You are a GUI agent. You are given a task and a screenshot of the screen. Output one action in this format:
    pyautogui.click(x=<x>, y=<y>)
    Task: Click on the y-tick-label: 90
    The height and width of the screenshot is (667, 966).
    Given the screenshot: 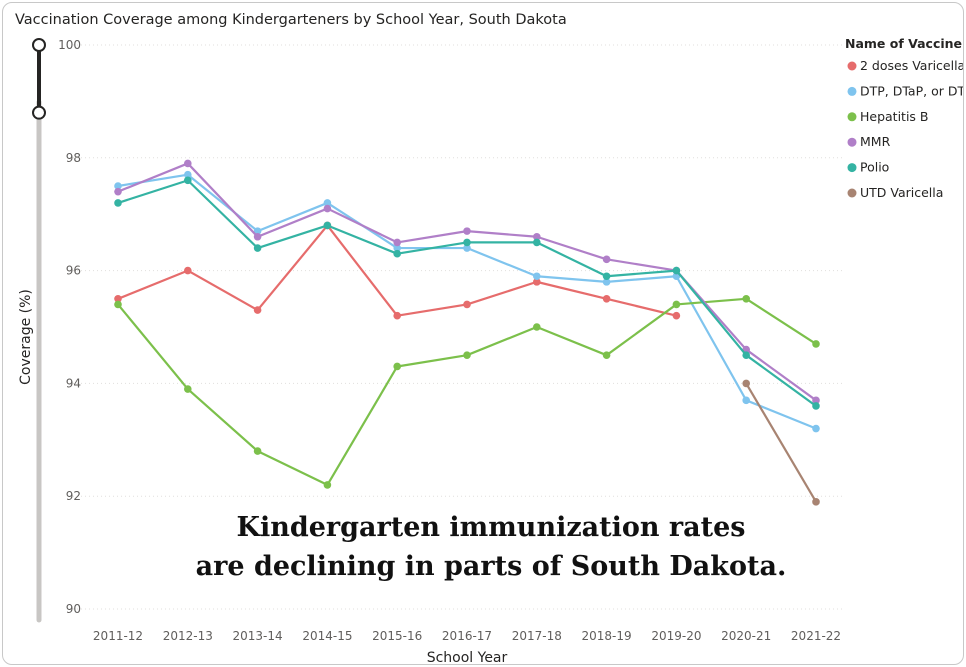 What is the action you would take?
    pyautogui.click(x=73, y=609)
    